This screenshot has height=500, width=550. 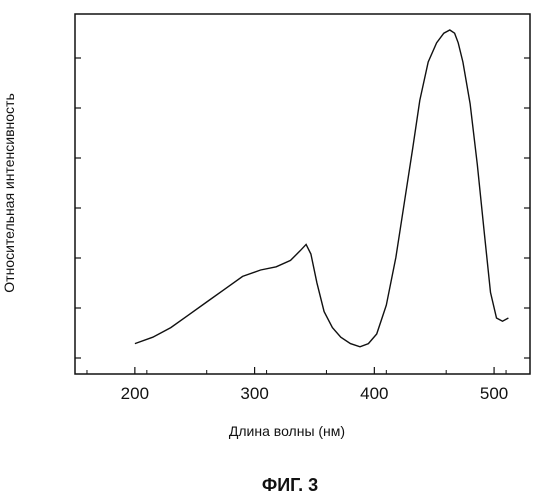 I want to click on y-axis-title: Относительная интенсивность, so click(x=9, y=192).